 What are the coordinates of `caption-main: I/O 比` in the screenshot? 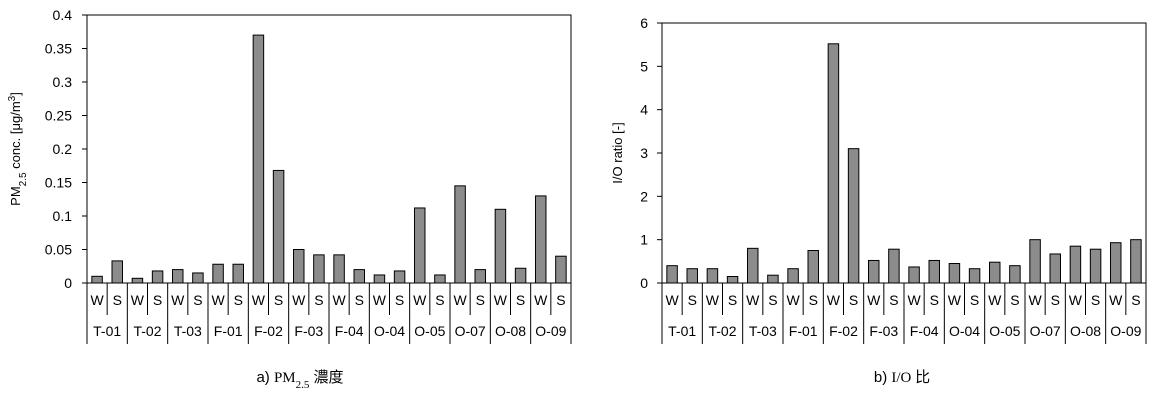 It's located at (910, 377).